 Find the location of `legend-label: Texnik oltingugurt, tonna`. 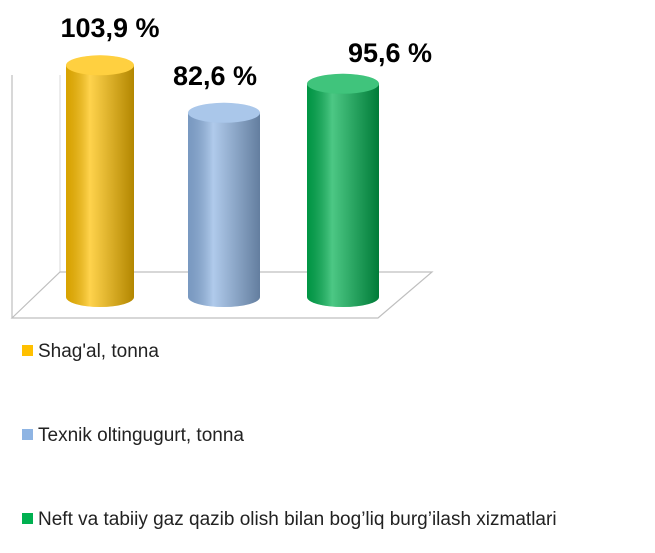

legend-label: Texnik oltingugurt, tonna is located at coordinates (141, 435).